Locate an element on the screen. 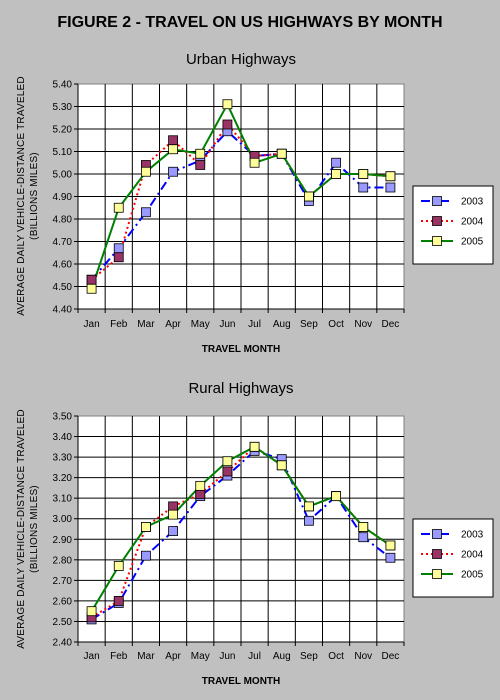 The height and width of the screenshot is (700, 500). y-tick-label: 3.40 is located at coordinates (63, 437).